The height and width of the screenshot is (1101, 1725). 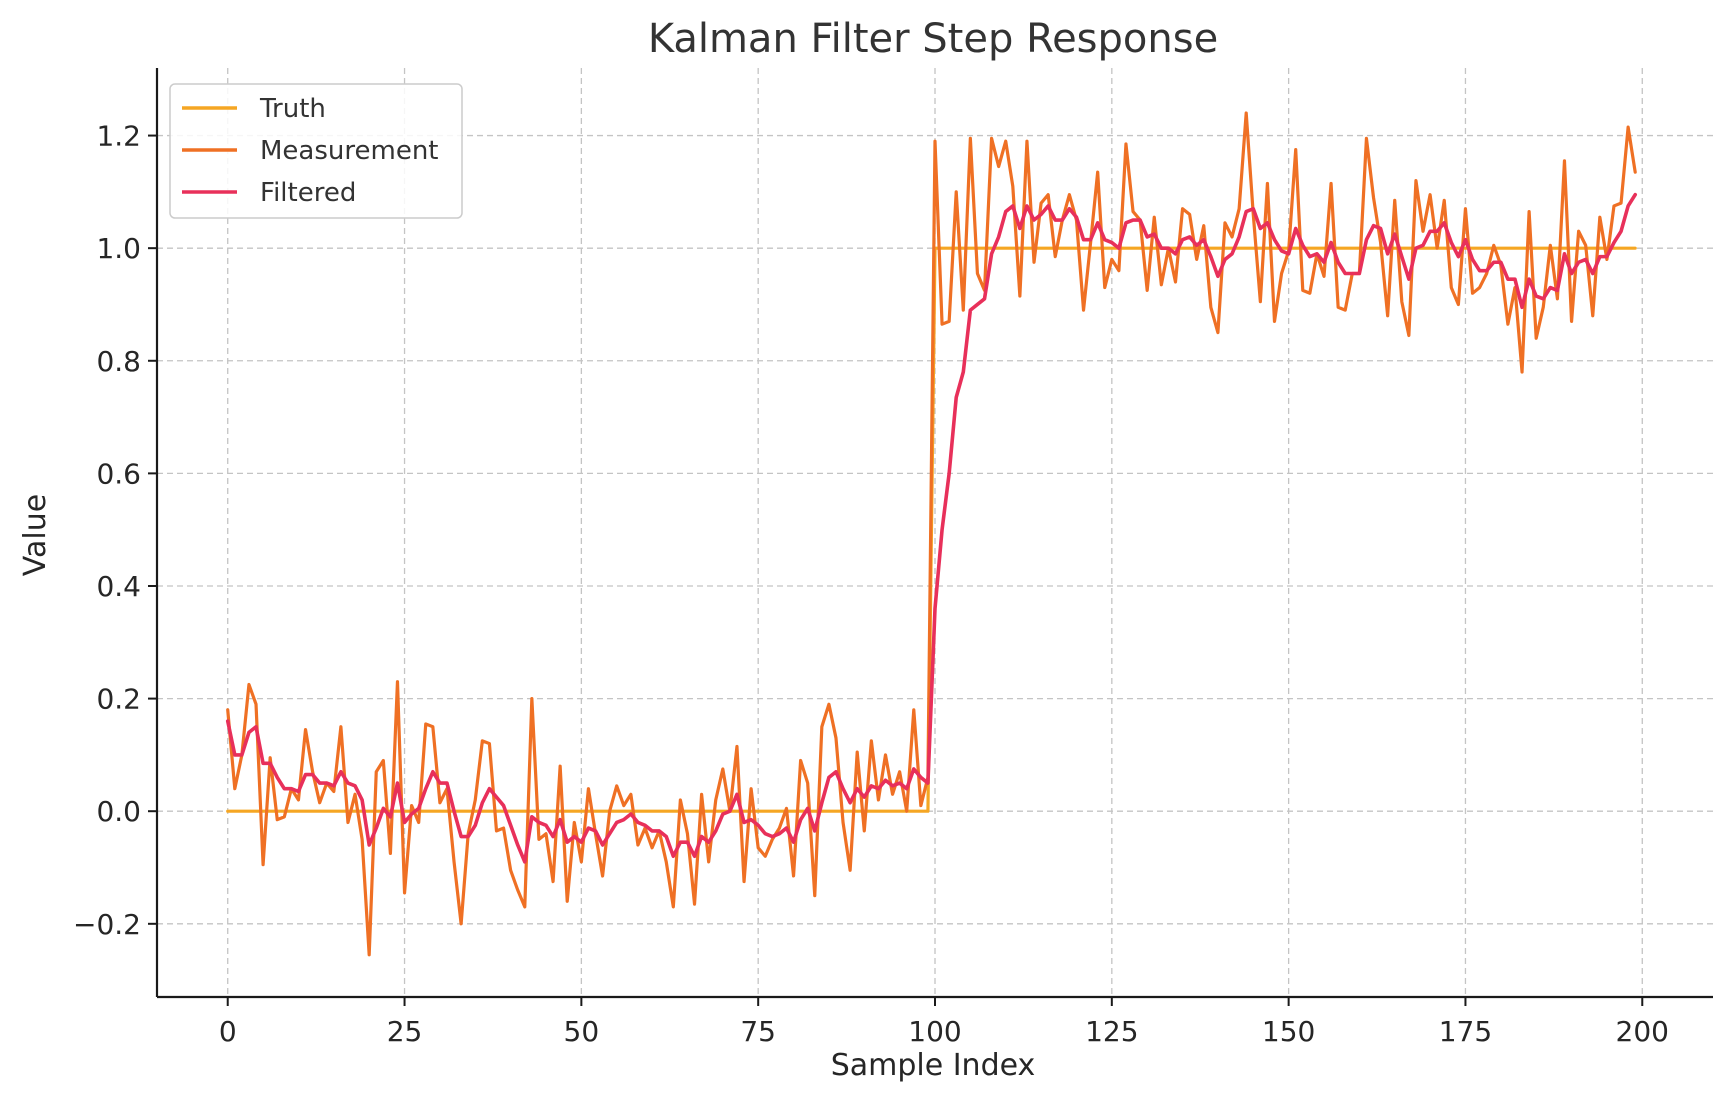 I want to click on legend-label: Filtered, so click(x=308, y=193).